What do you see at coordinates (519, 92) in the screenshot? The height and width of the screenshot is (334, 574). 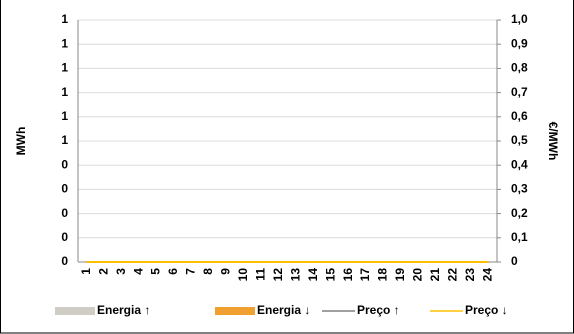 I see `y2-tick-label: 0,7` at bounding box center [519, 92].